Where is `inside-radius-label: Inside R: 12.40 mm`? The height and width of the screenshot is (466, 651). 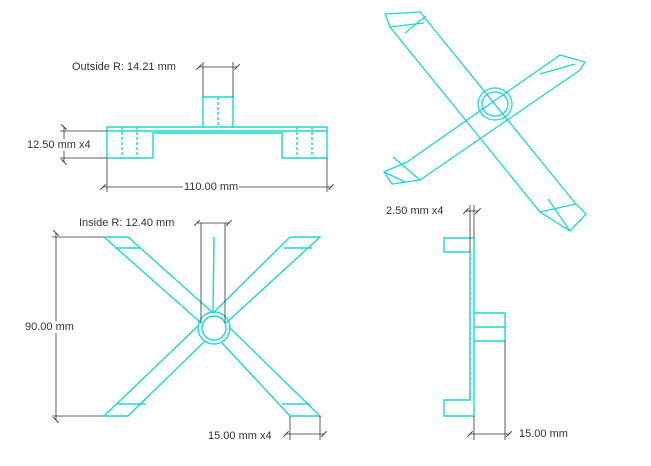
inside-radius-label: Inside R: 12.40 mm is located at coordinates (127, 223).